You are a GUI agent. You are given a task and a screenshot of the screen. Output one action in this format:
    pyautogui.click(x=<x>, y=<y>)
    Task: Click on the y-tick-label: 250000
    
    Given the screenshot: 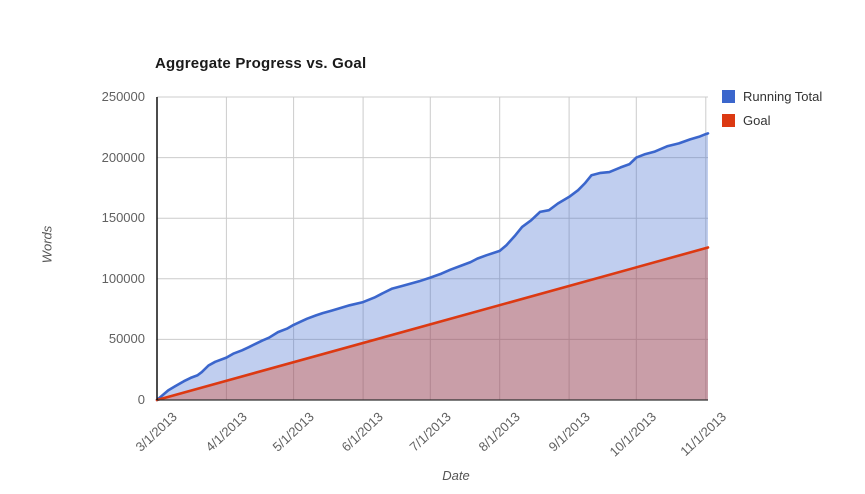 What is the action you would take?
    pyautogui.click(x=123, y=96)
    